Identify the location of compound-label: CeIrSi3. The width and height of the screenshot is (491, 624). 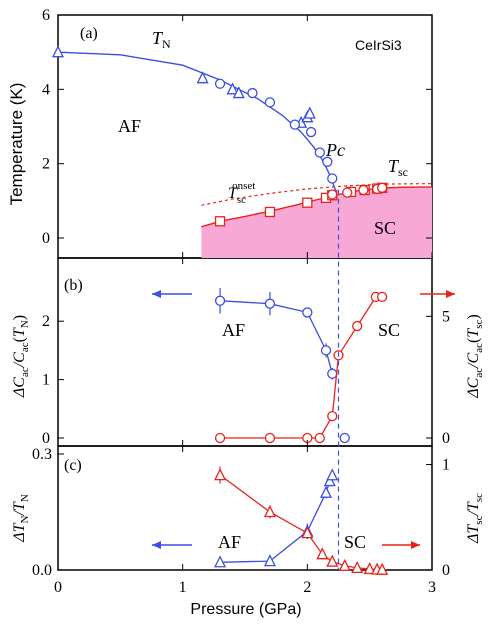
(378, 45).